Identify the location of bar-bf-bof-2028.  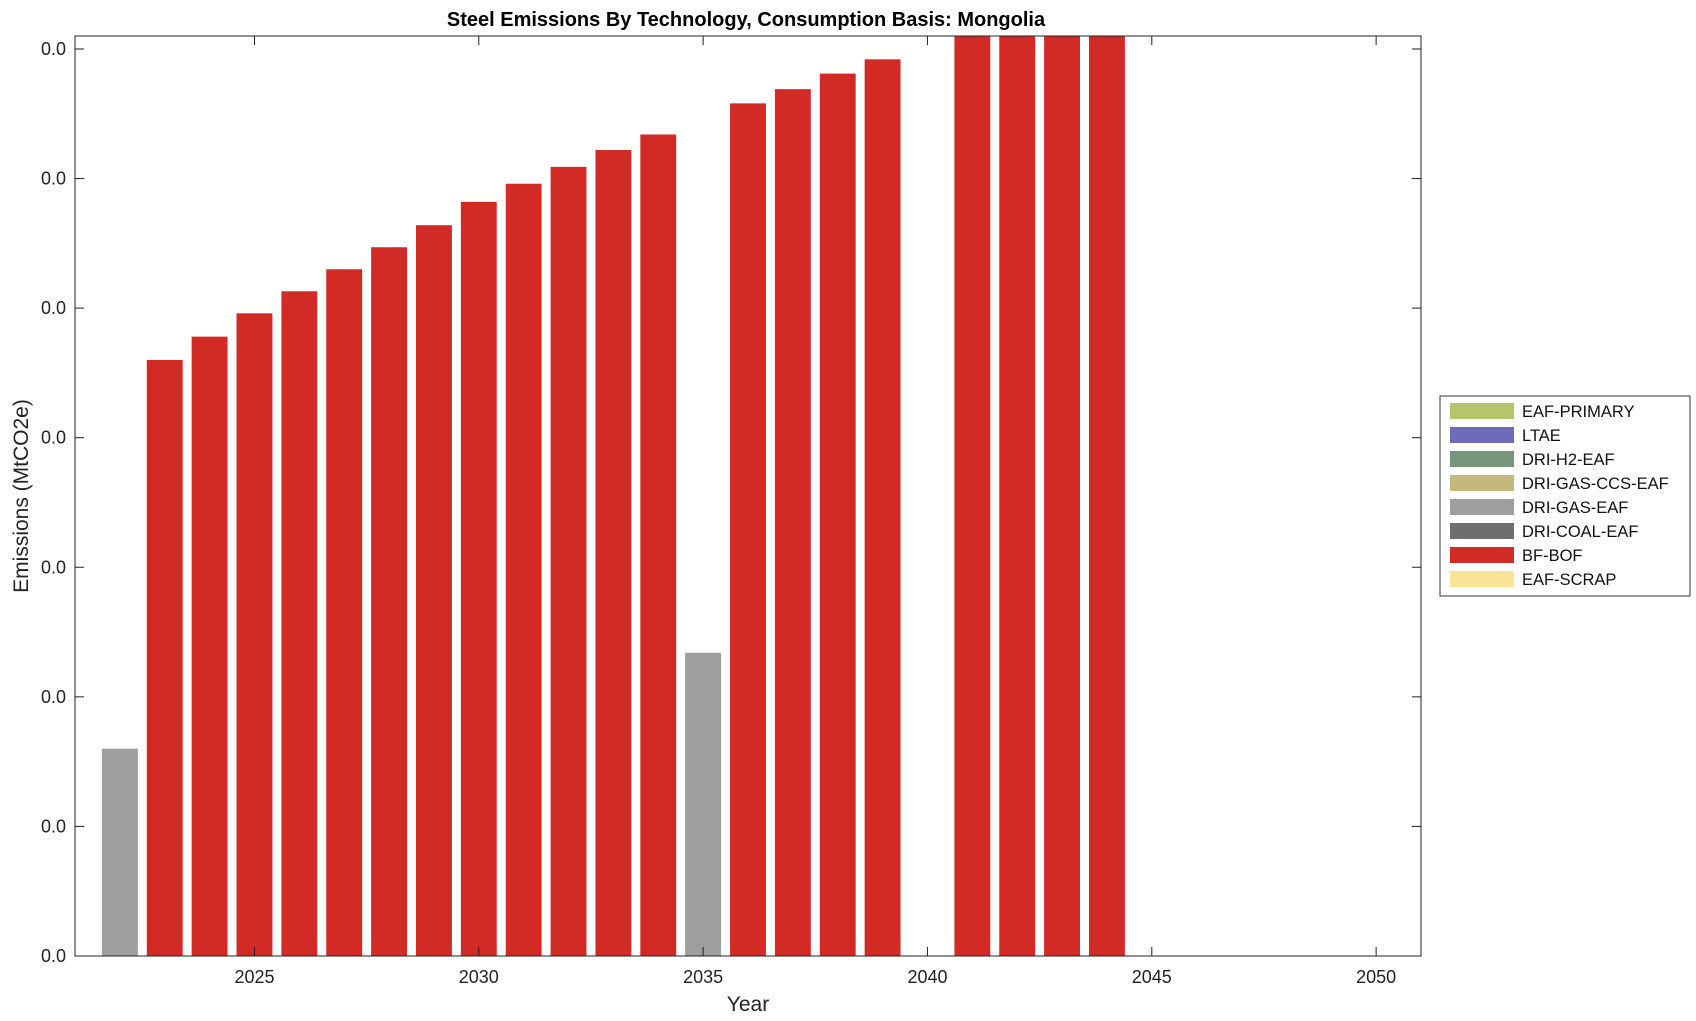
(389, 601).